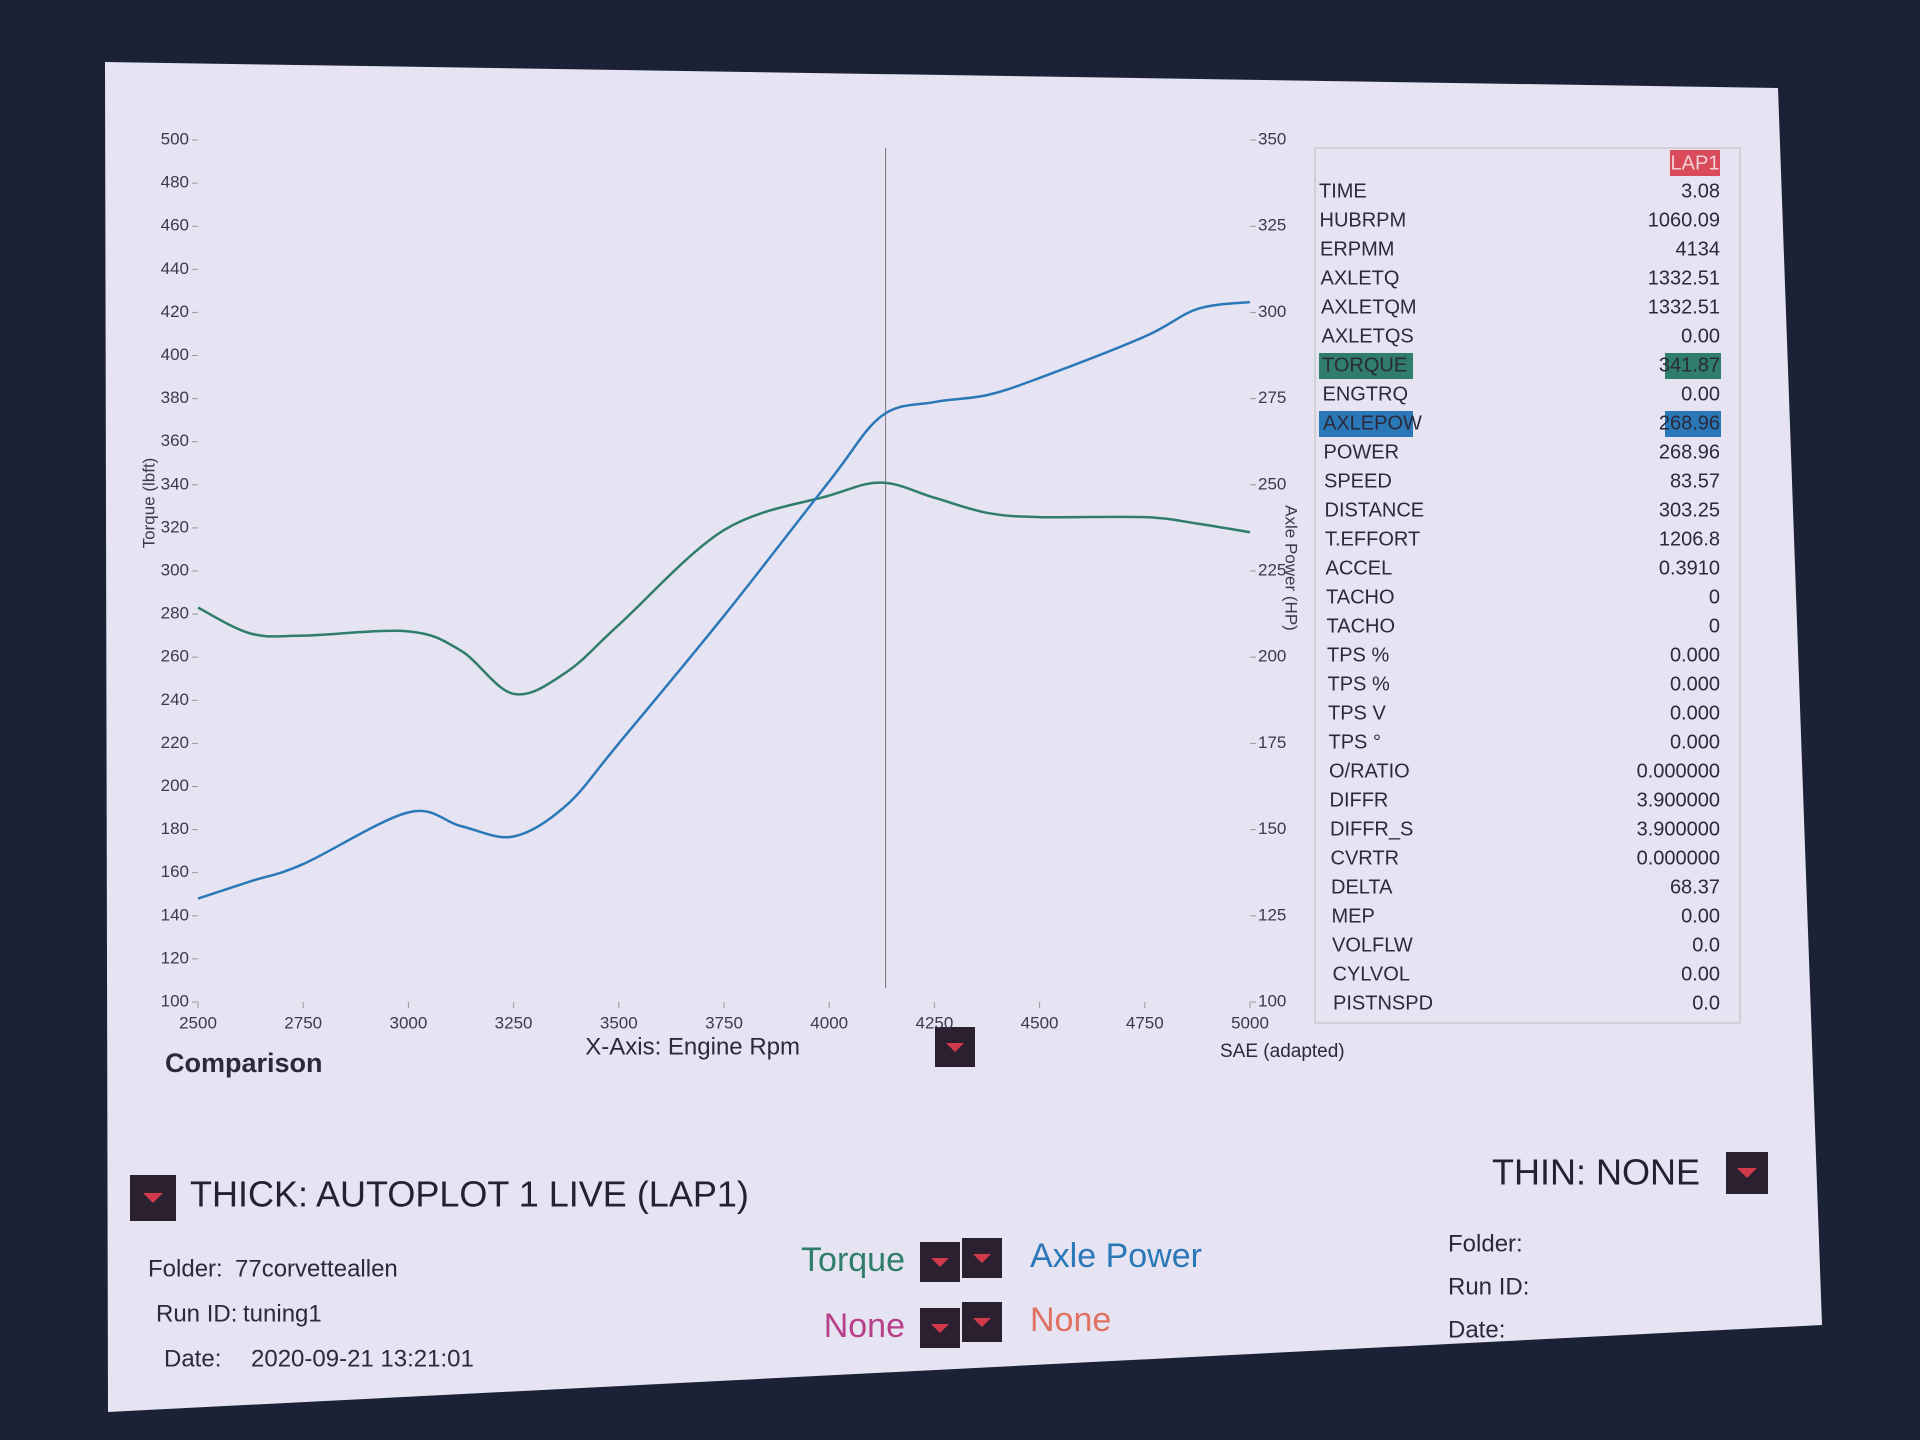  Describe the element at coordinates (1355, 742) in the screenshot. I see `readout-name: TPS °` at that location.